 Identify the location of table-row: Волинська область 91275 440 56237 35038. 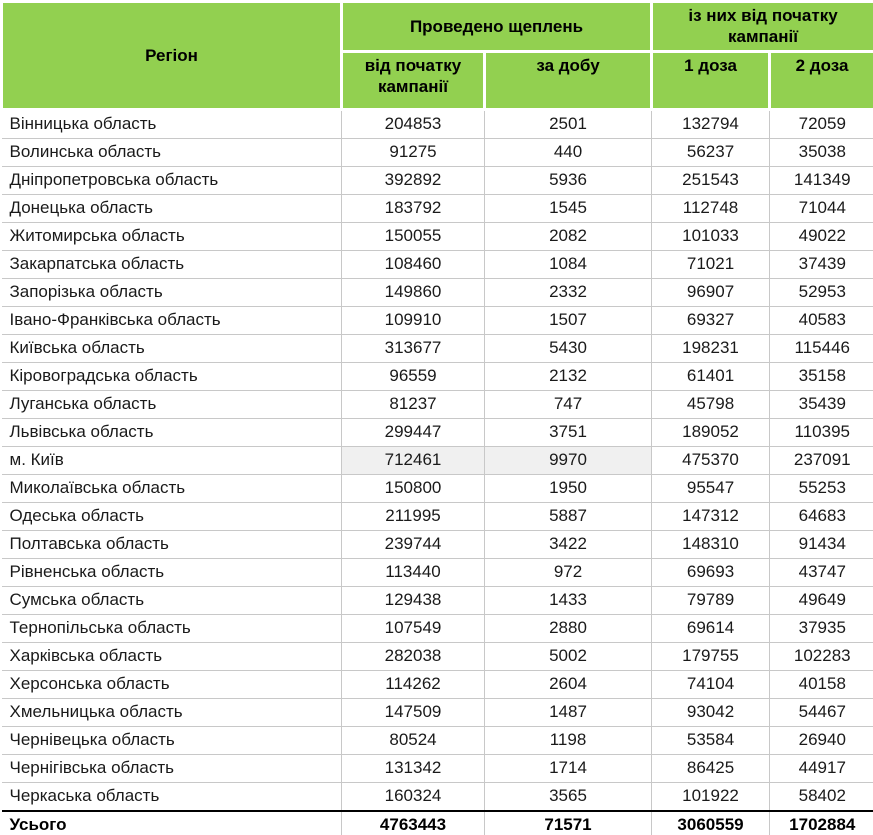
(437, 152).